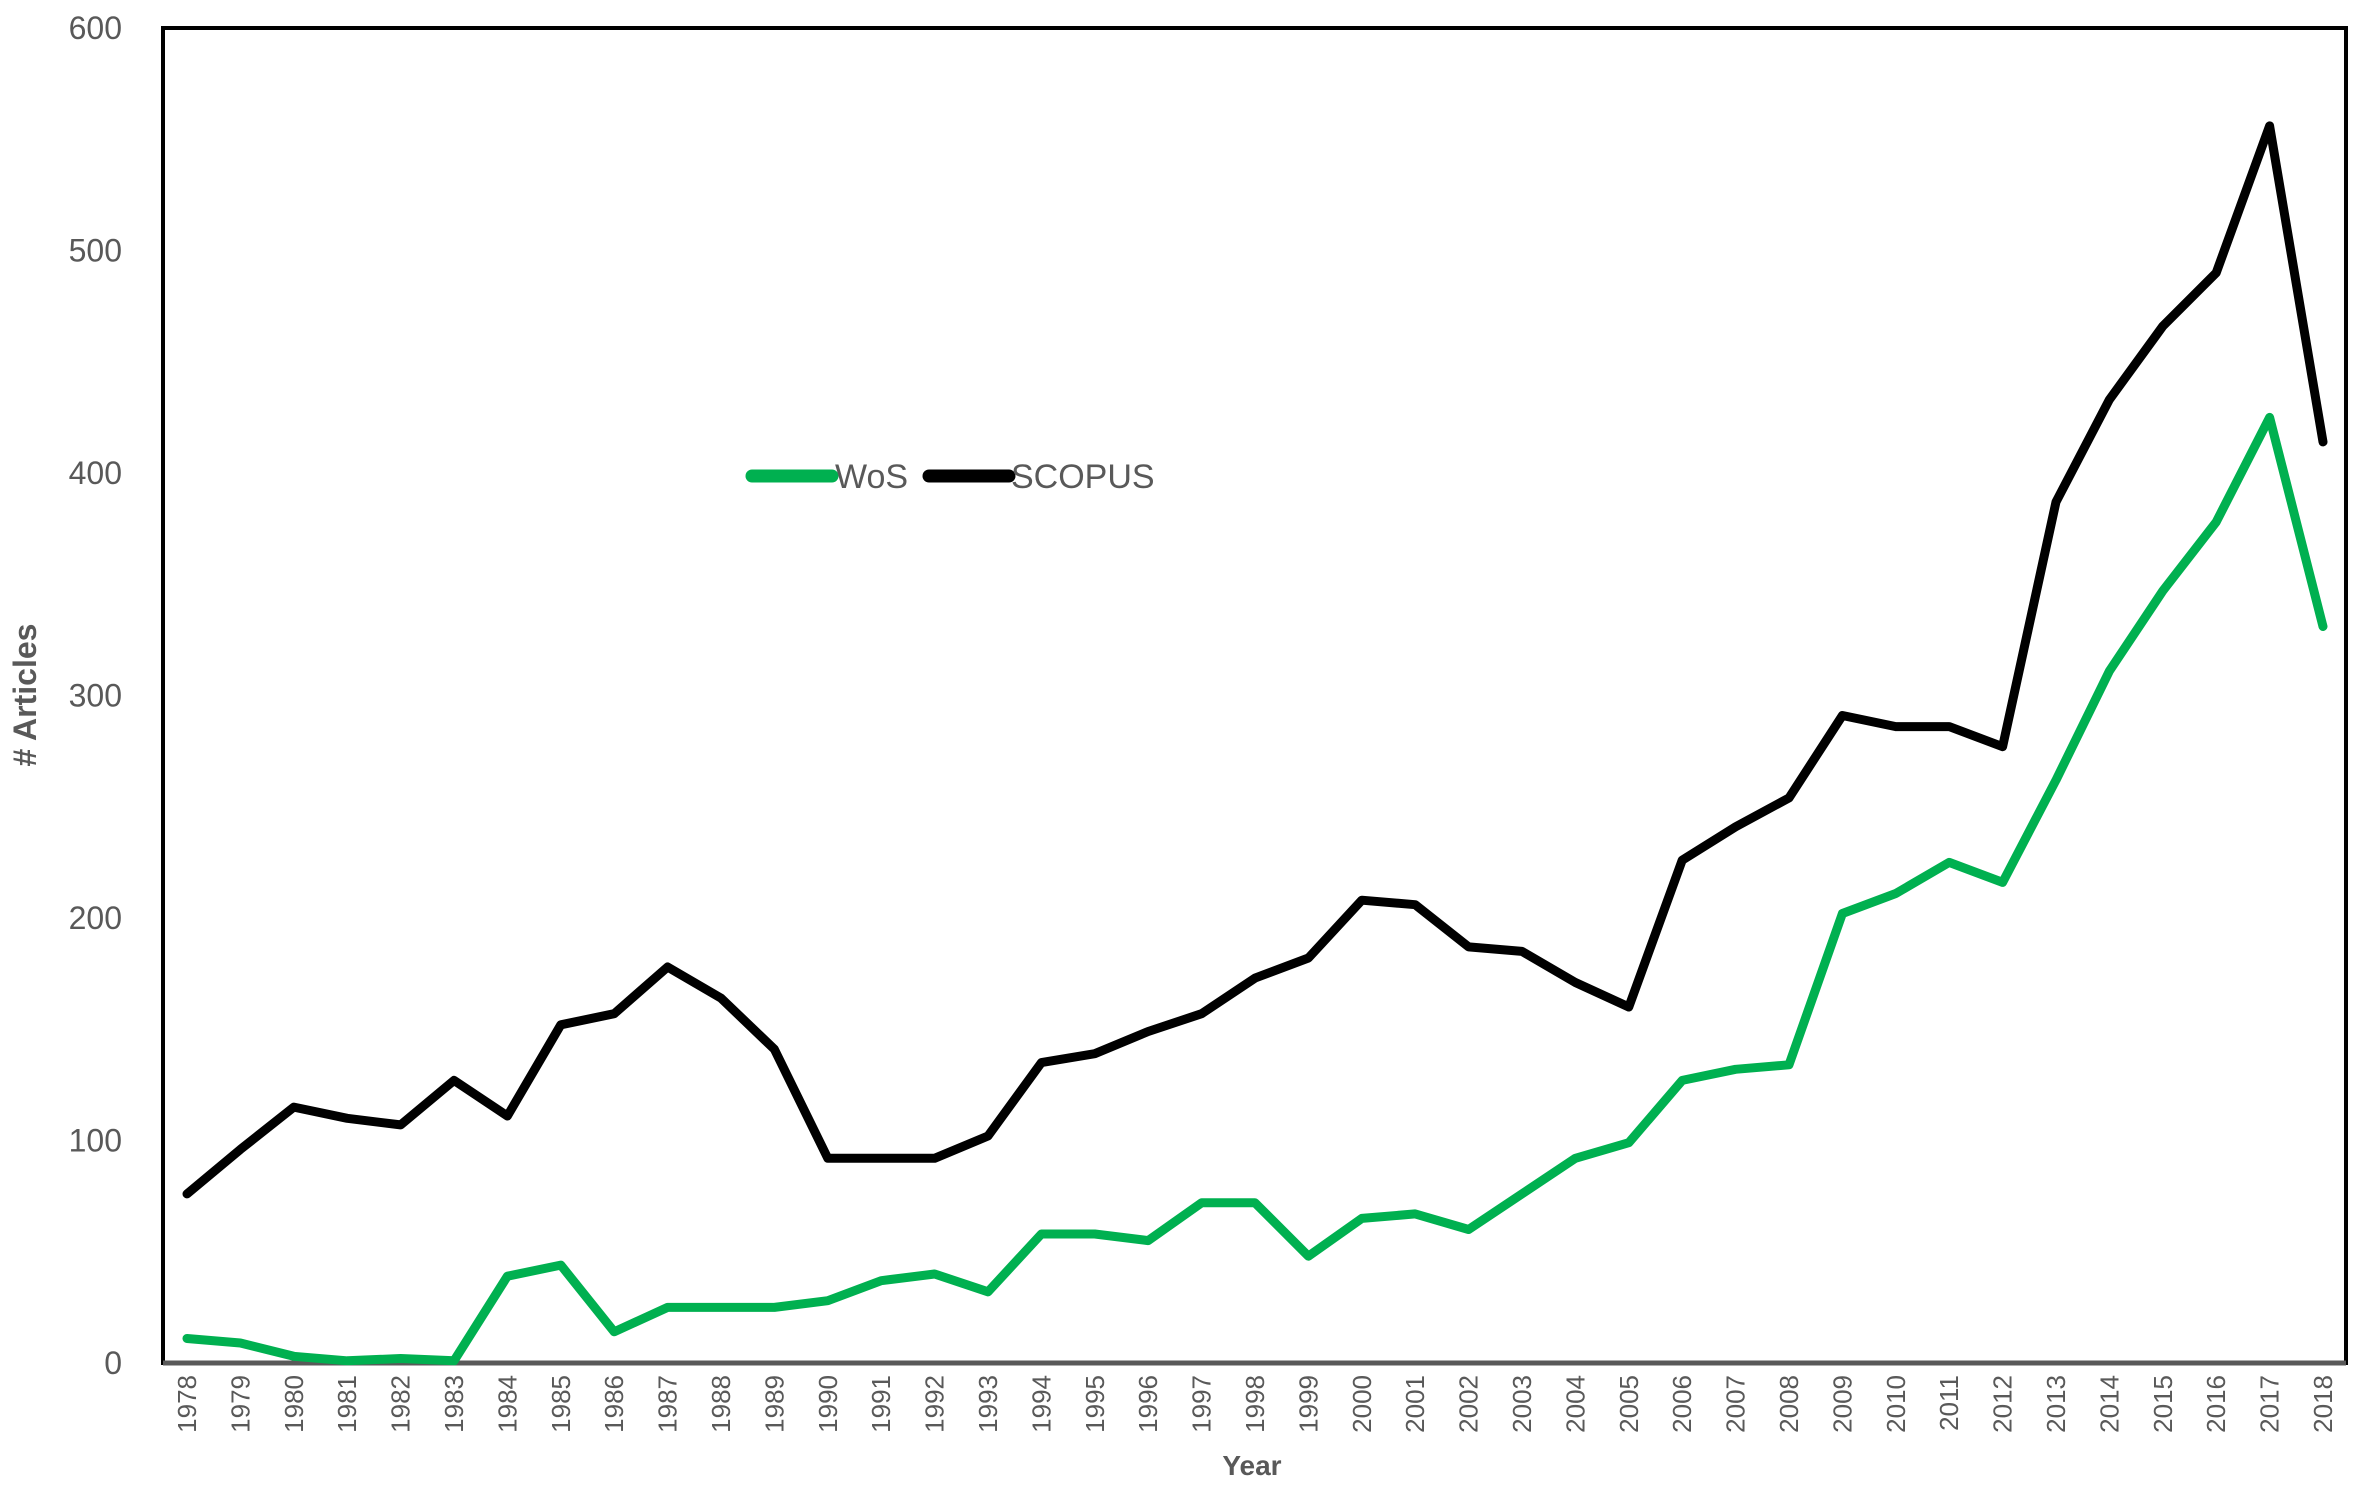  What do you see at coordinates (25, 695) in the screenshot?
I see `y-axis-title: # Articles` at bounding box center [25, 695].